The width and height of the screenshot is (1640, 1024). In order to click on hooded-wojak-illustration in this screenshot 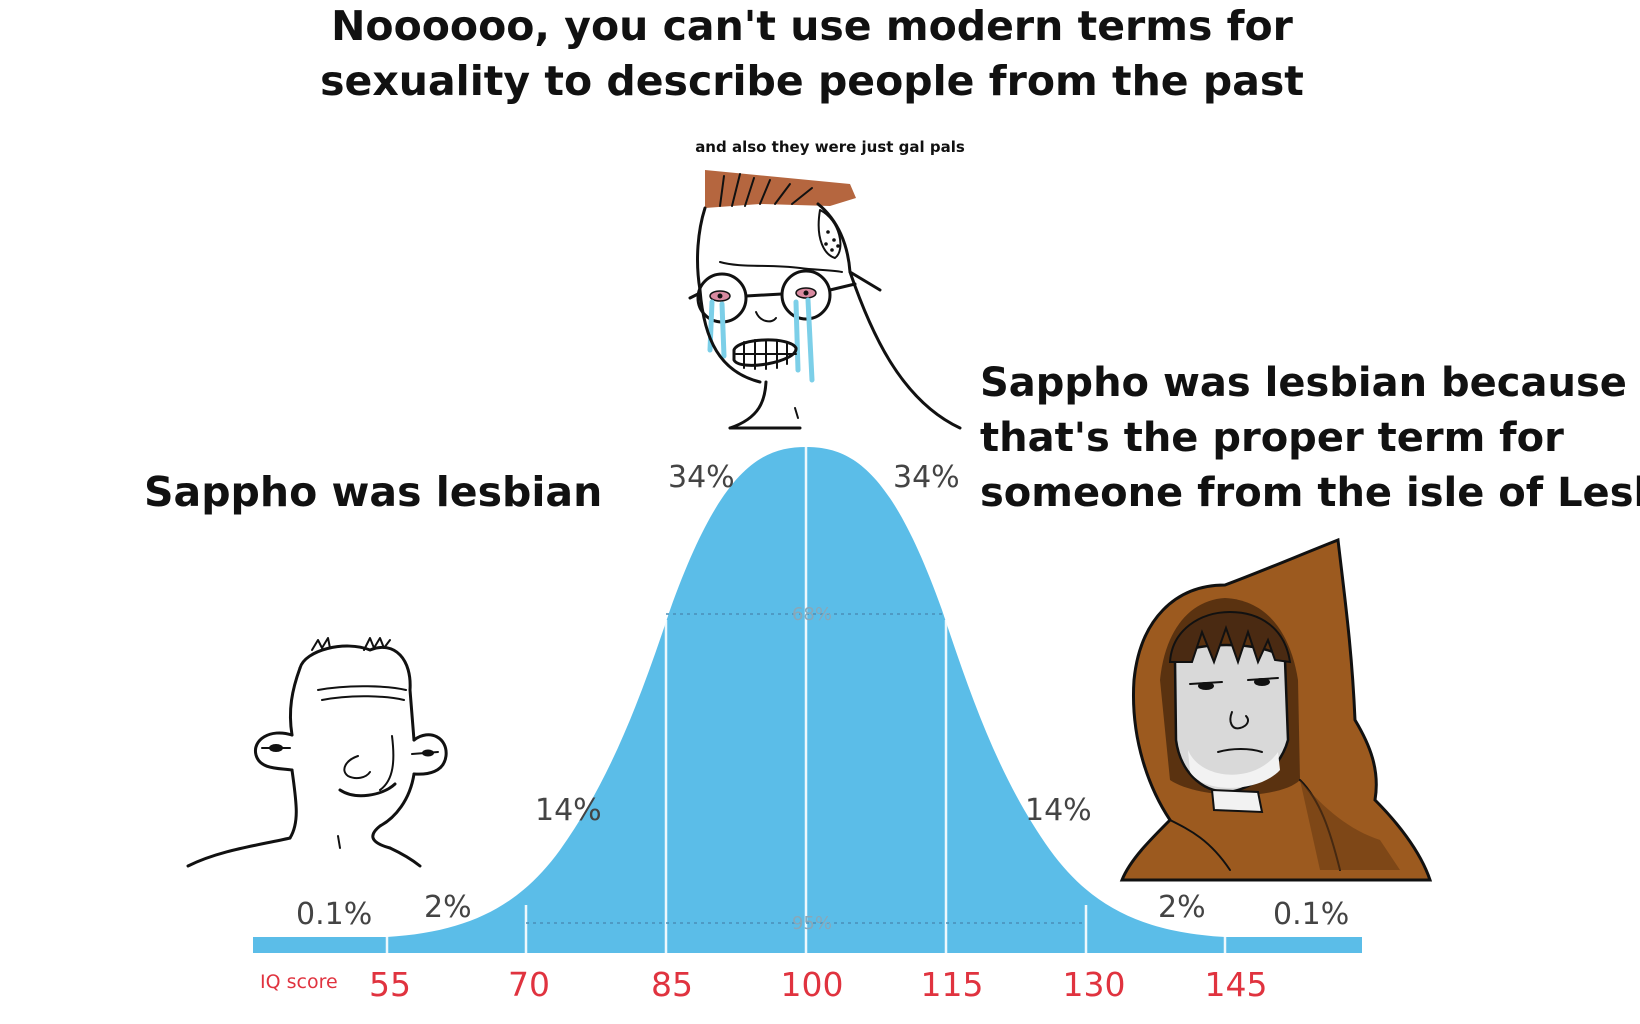, I will do `click(1276, 709)`.